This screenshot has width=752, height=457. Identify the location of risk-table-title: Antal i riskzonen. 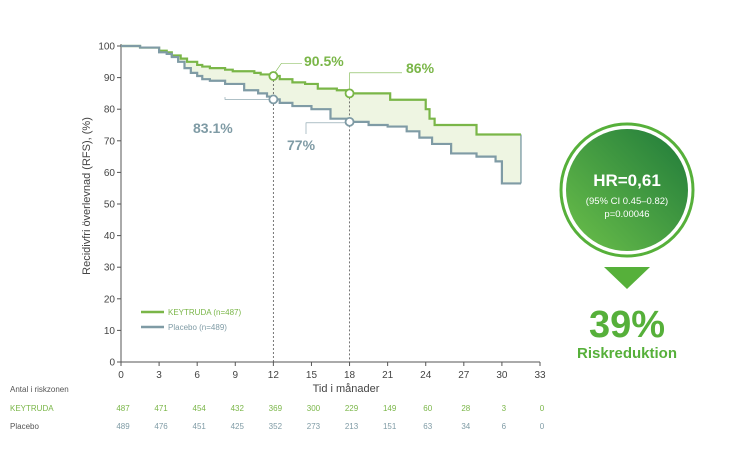
(39, 389).